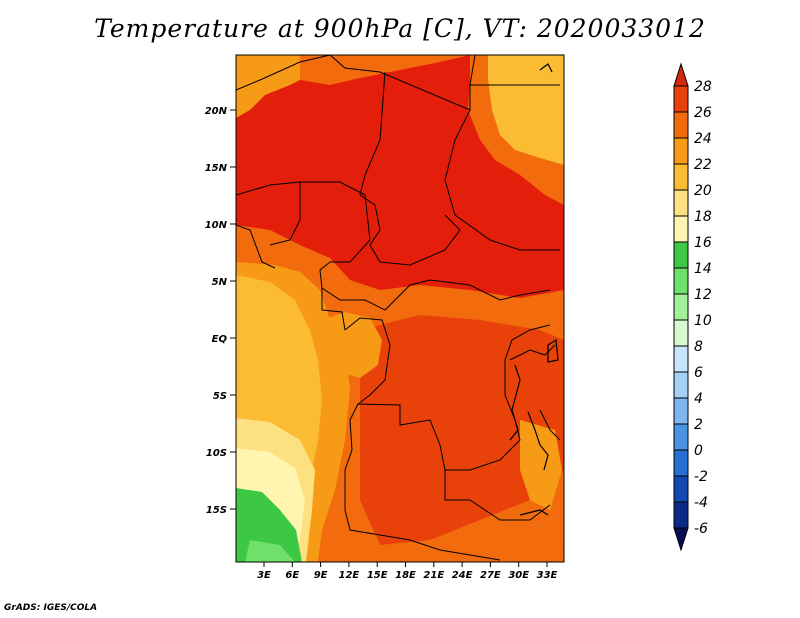 This screenshot has height=618, width=800. I want to click on longitude-tick-label: 30E, so click(518, 575).